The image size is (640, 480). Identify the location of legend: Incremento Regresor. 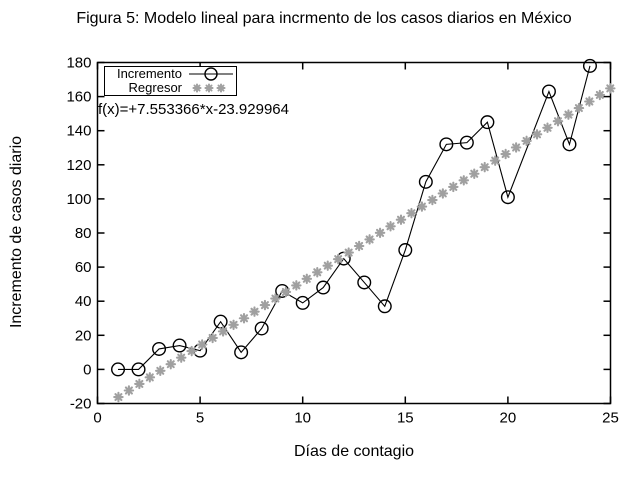
(170, 81).